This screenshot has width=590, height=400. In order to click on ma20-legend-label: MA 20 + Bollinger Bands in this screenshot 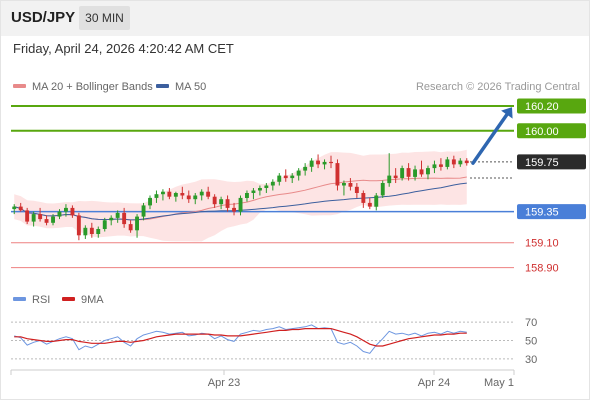, I will do `click(92, 87)`.